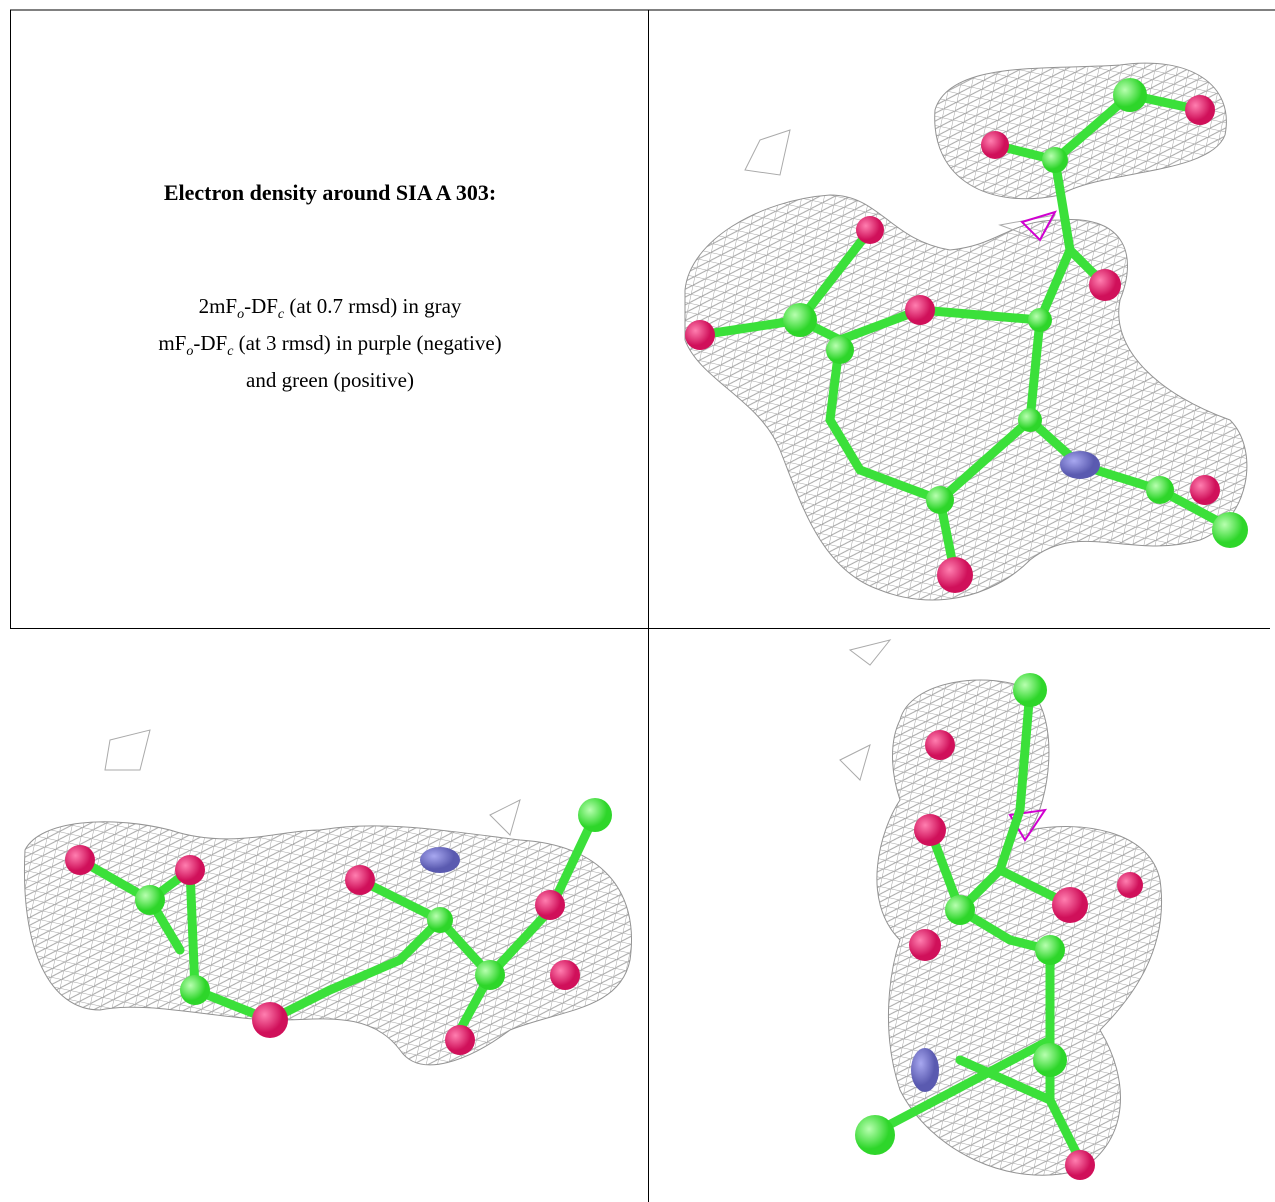 This screenshot has width=1275, height=1202. Describe the element at coordinates (327, 897) in the screenshot. I see `density-view-bottom-left` at that location.